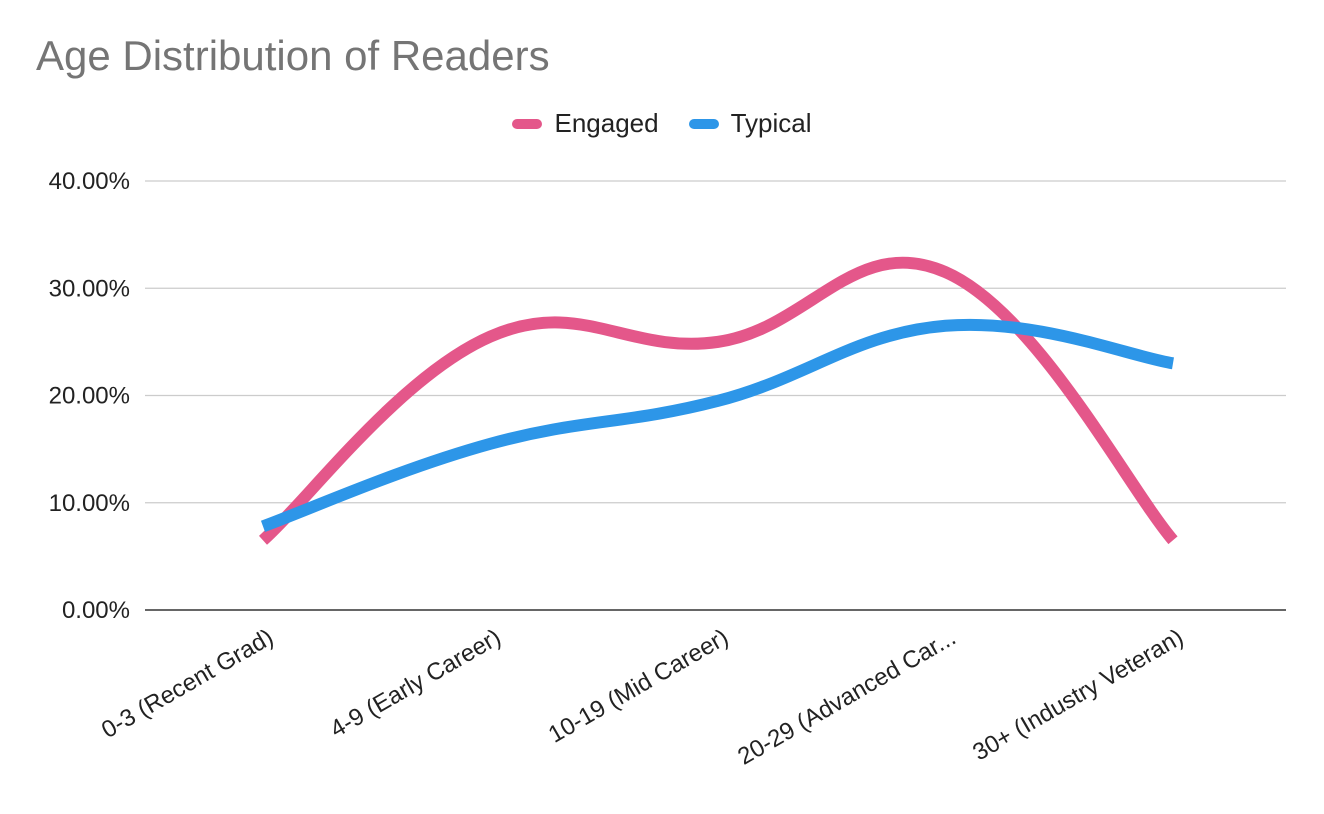 Image resolution: width=1324 pixels, height=814 pixels. What do you see at coordinates (89, 503) in the screenshot?
I see `y-tick-label: 10.00%` at bounding box center [89, 503].